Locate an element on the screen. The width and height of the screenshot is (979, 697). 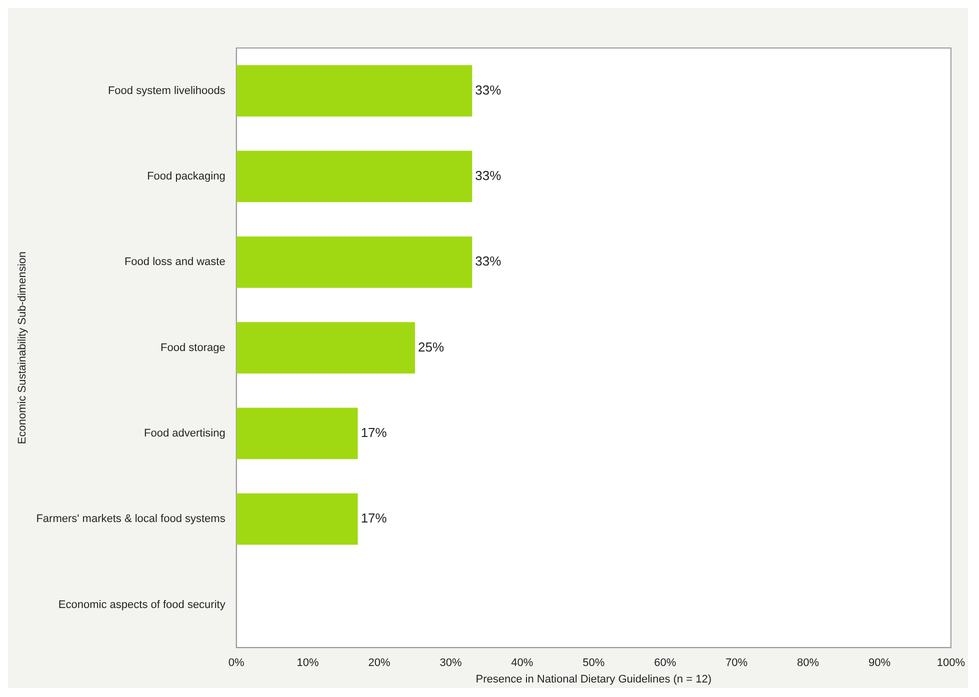
y-tick-label: Farmers' markets & local food systems is located at coordinates (131, 519).